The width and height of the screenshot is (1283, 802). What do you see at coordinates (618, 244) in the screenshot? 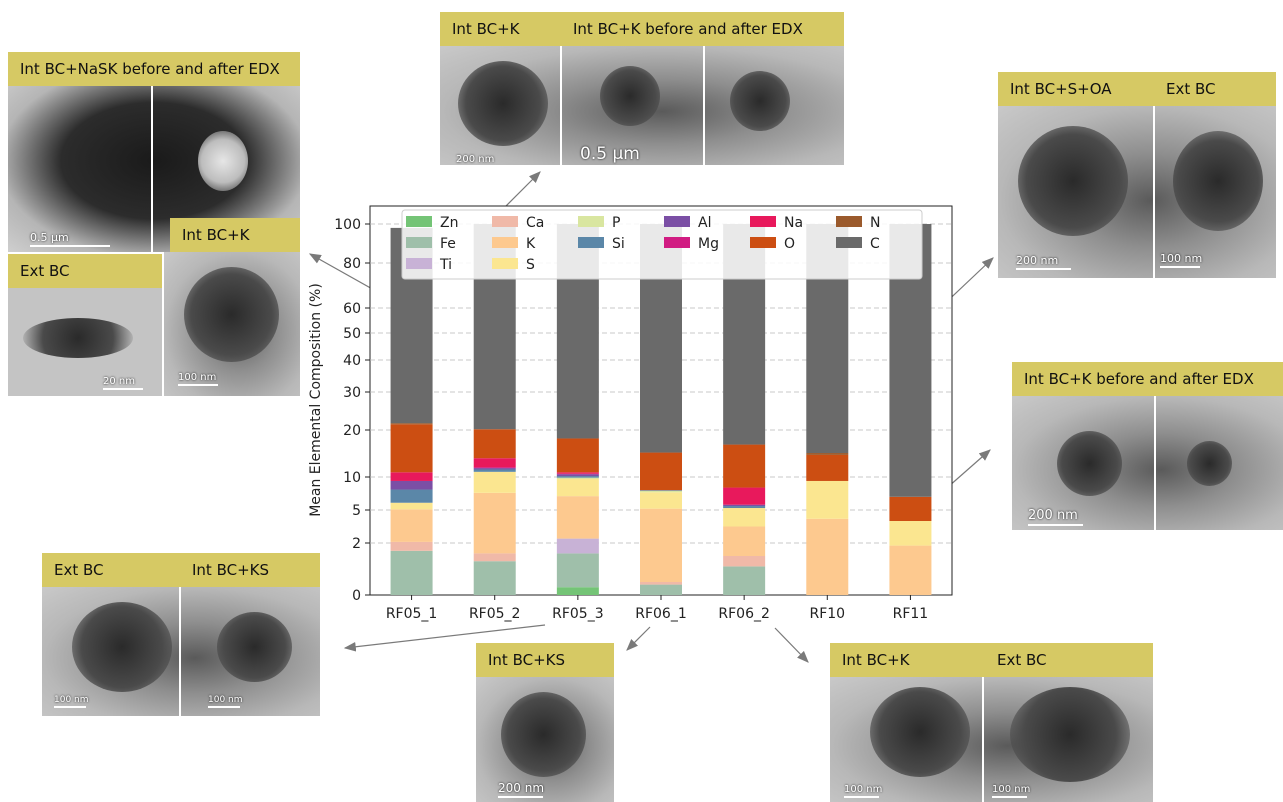
I see `legend-label: Si` at bounding box center [618, 244].